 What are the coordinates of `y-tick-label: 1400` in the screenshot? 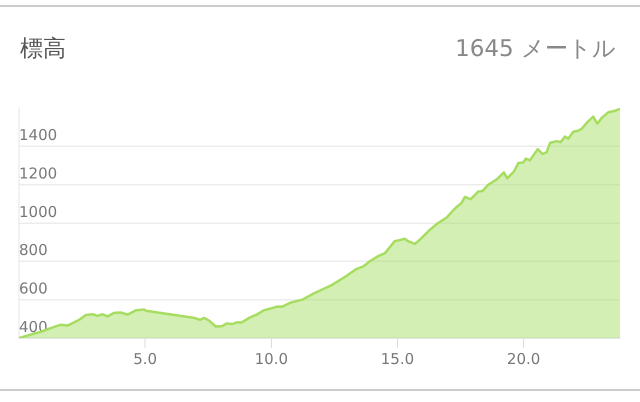 It's located at (38, 135).